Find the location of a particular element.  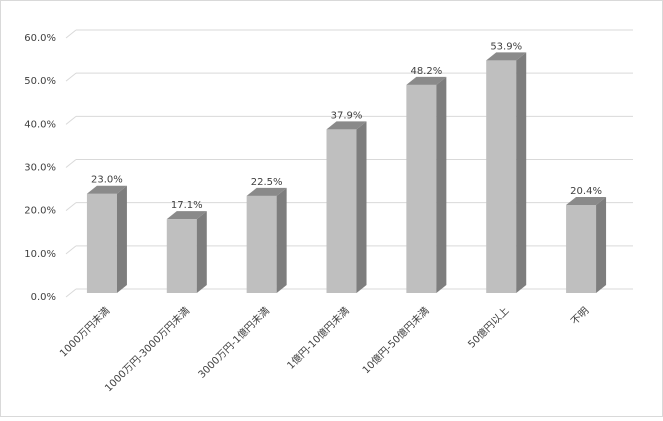

value-label: 53.9% is located at coordinates (506, 46).